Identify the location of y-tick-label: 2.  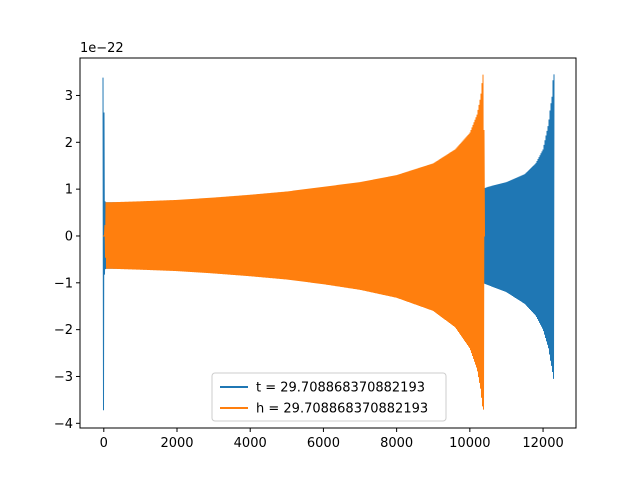
(69, 143).